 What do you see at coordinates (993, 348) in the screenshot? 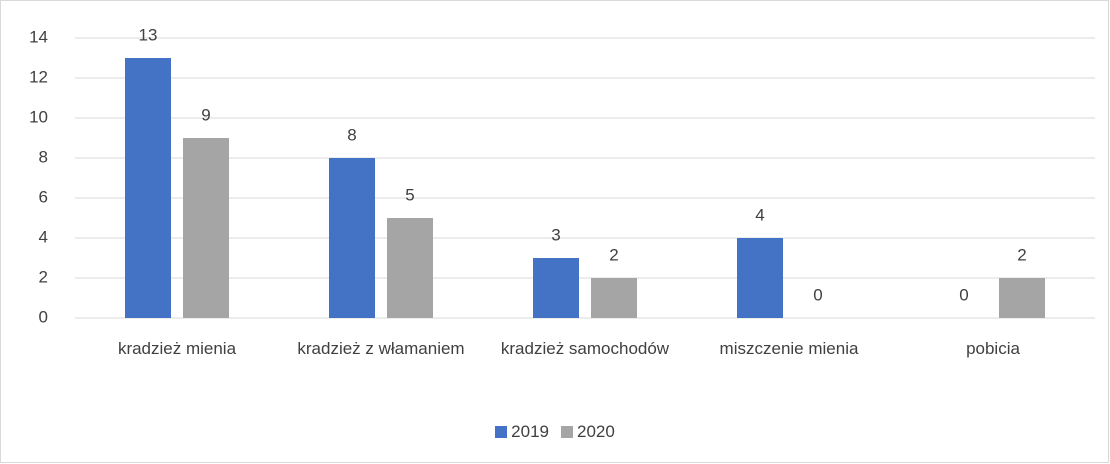
I see `x-tick-label: pobicia` at bounding box center [993, 348].